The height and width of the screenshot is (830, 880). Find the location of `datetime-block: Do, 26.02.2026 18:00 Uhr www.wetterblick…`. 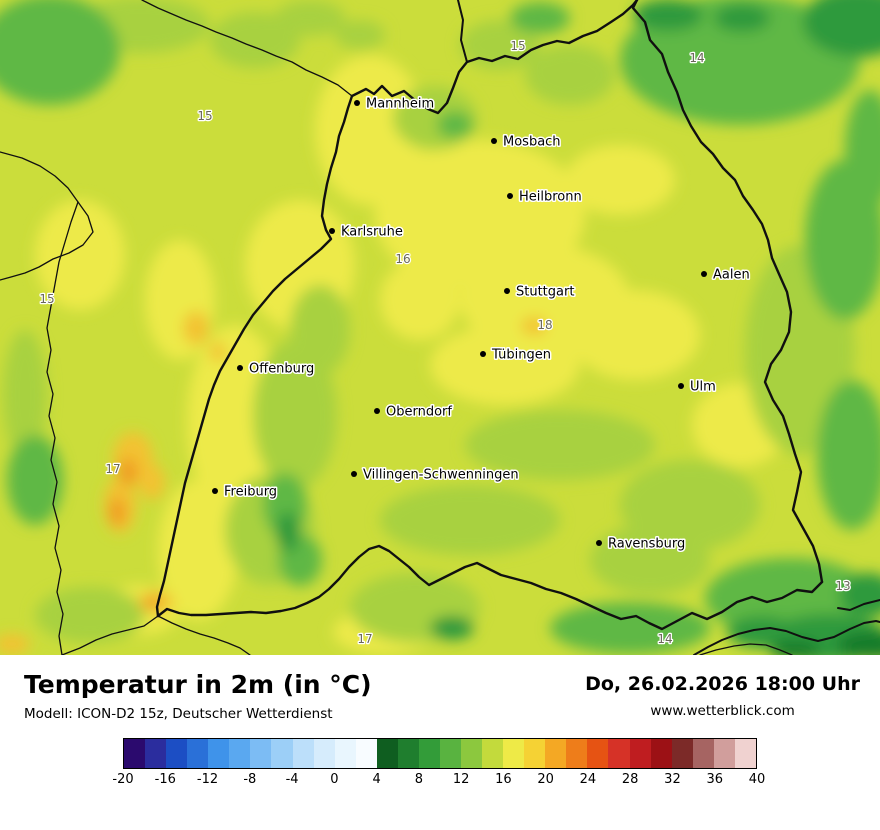

datetime-block: Do, 26.02.2026 18:00 Uhr www.wetterblick… is located at coordinates (722, 695).